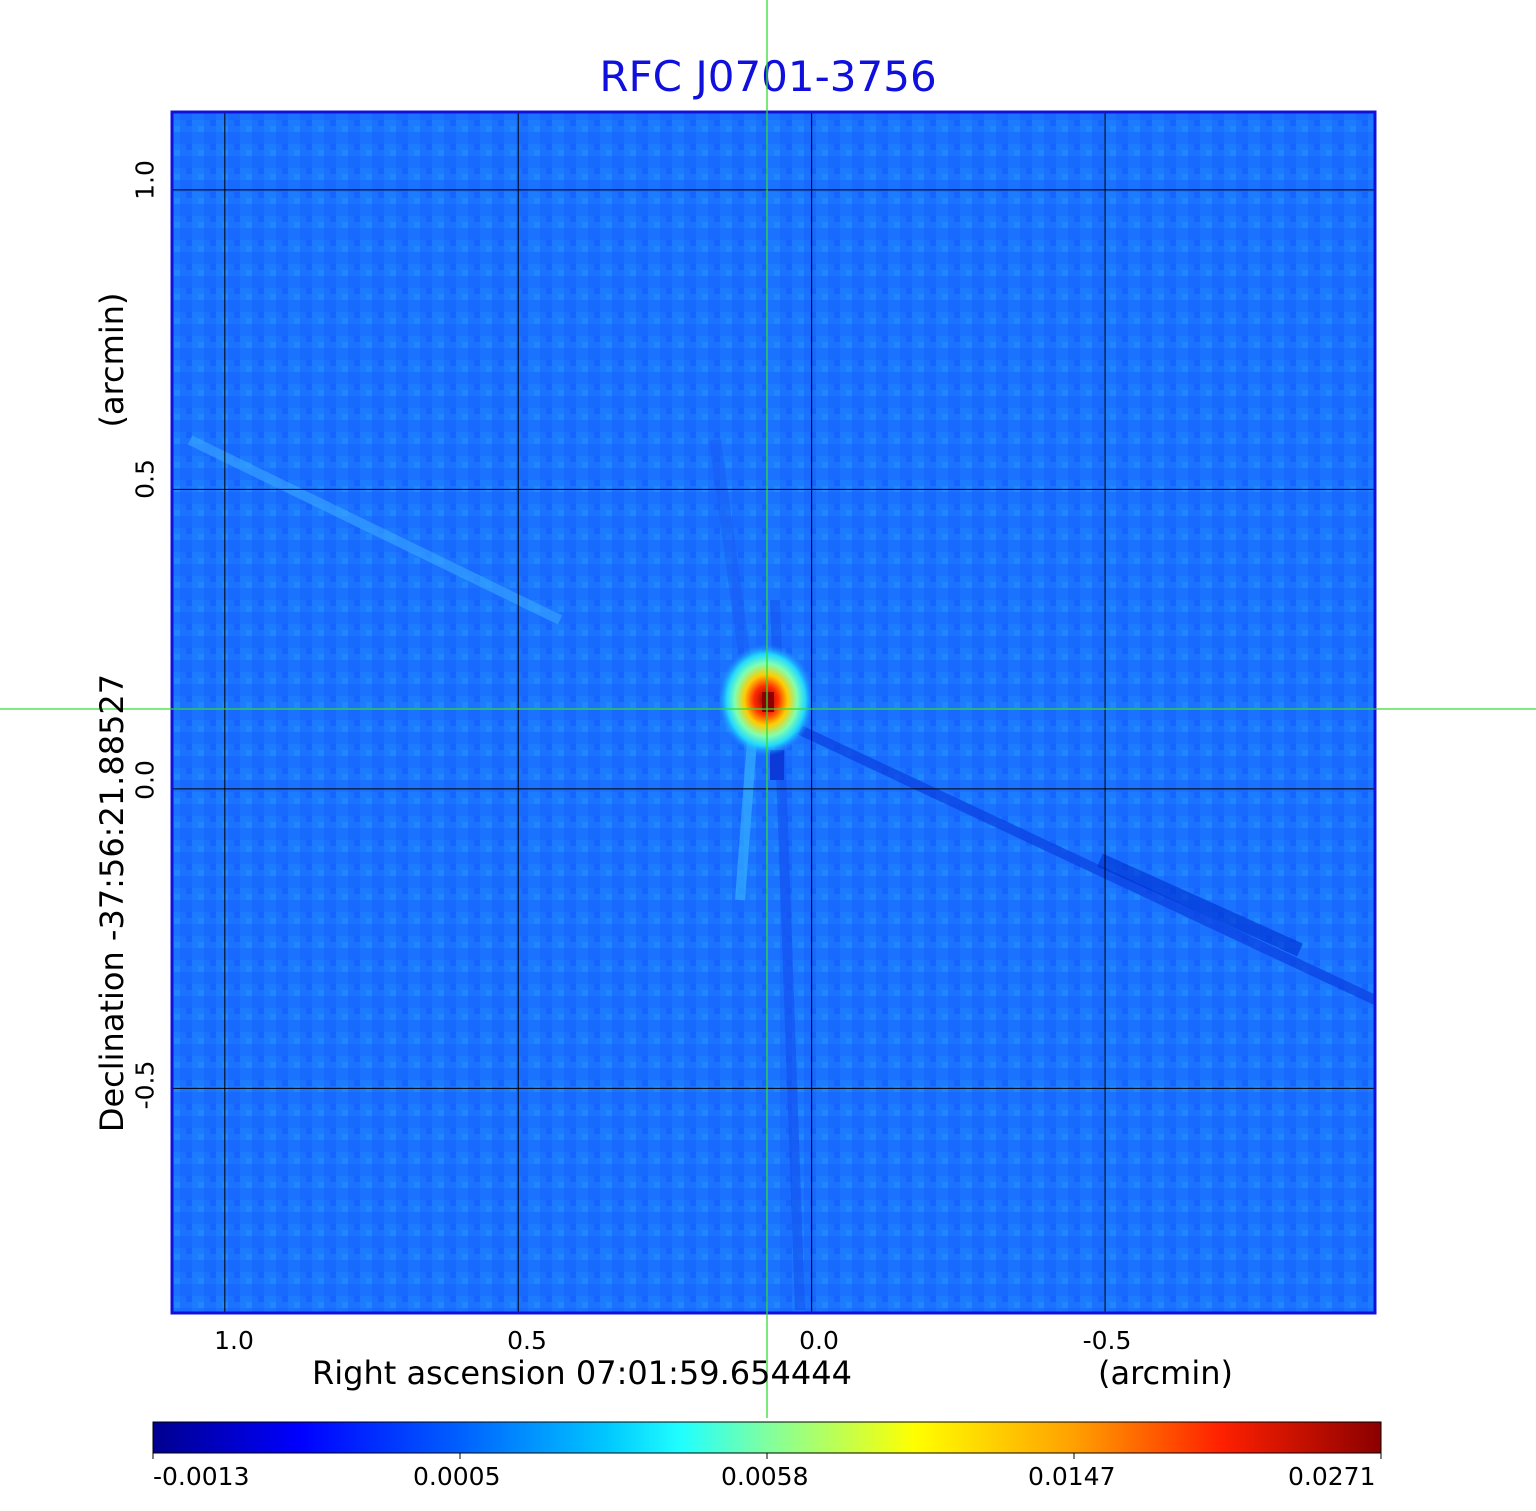 This screenshot has height=1511, width=1536. What do you see at coordinates (112, 903) in the screenshot?
I see `y-axis-label: Declination -37:56:21.88527` at bounding box center [112, 903].